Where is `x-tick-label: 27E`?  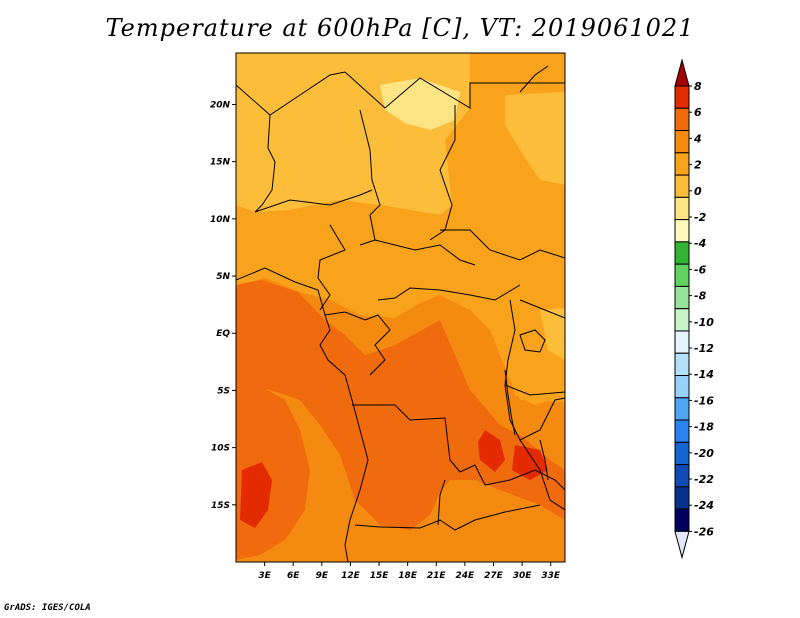
x-tick-label: 27E is located at coordinates (494, 576).